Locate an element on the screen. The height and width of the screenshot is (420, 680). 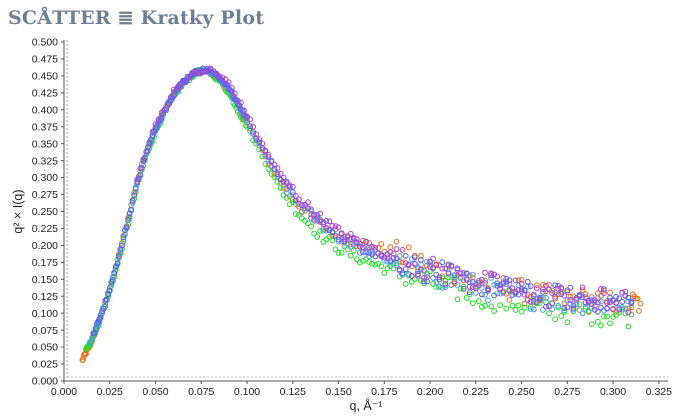
y-tick-label: 0.050 is located at coordinates (45, 348).